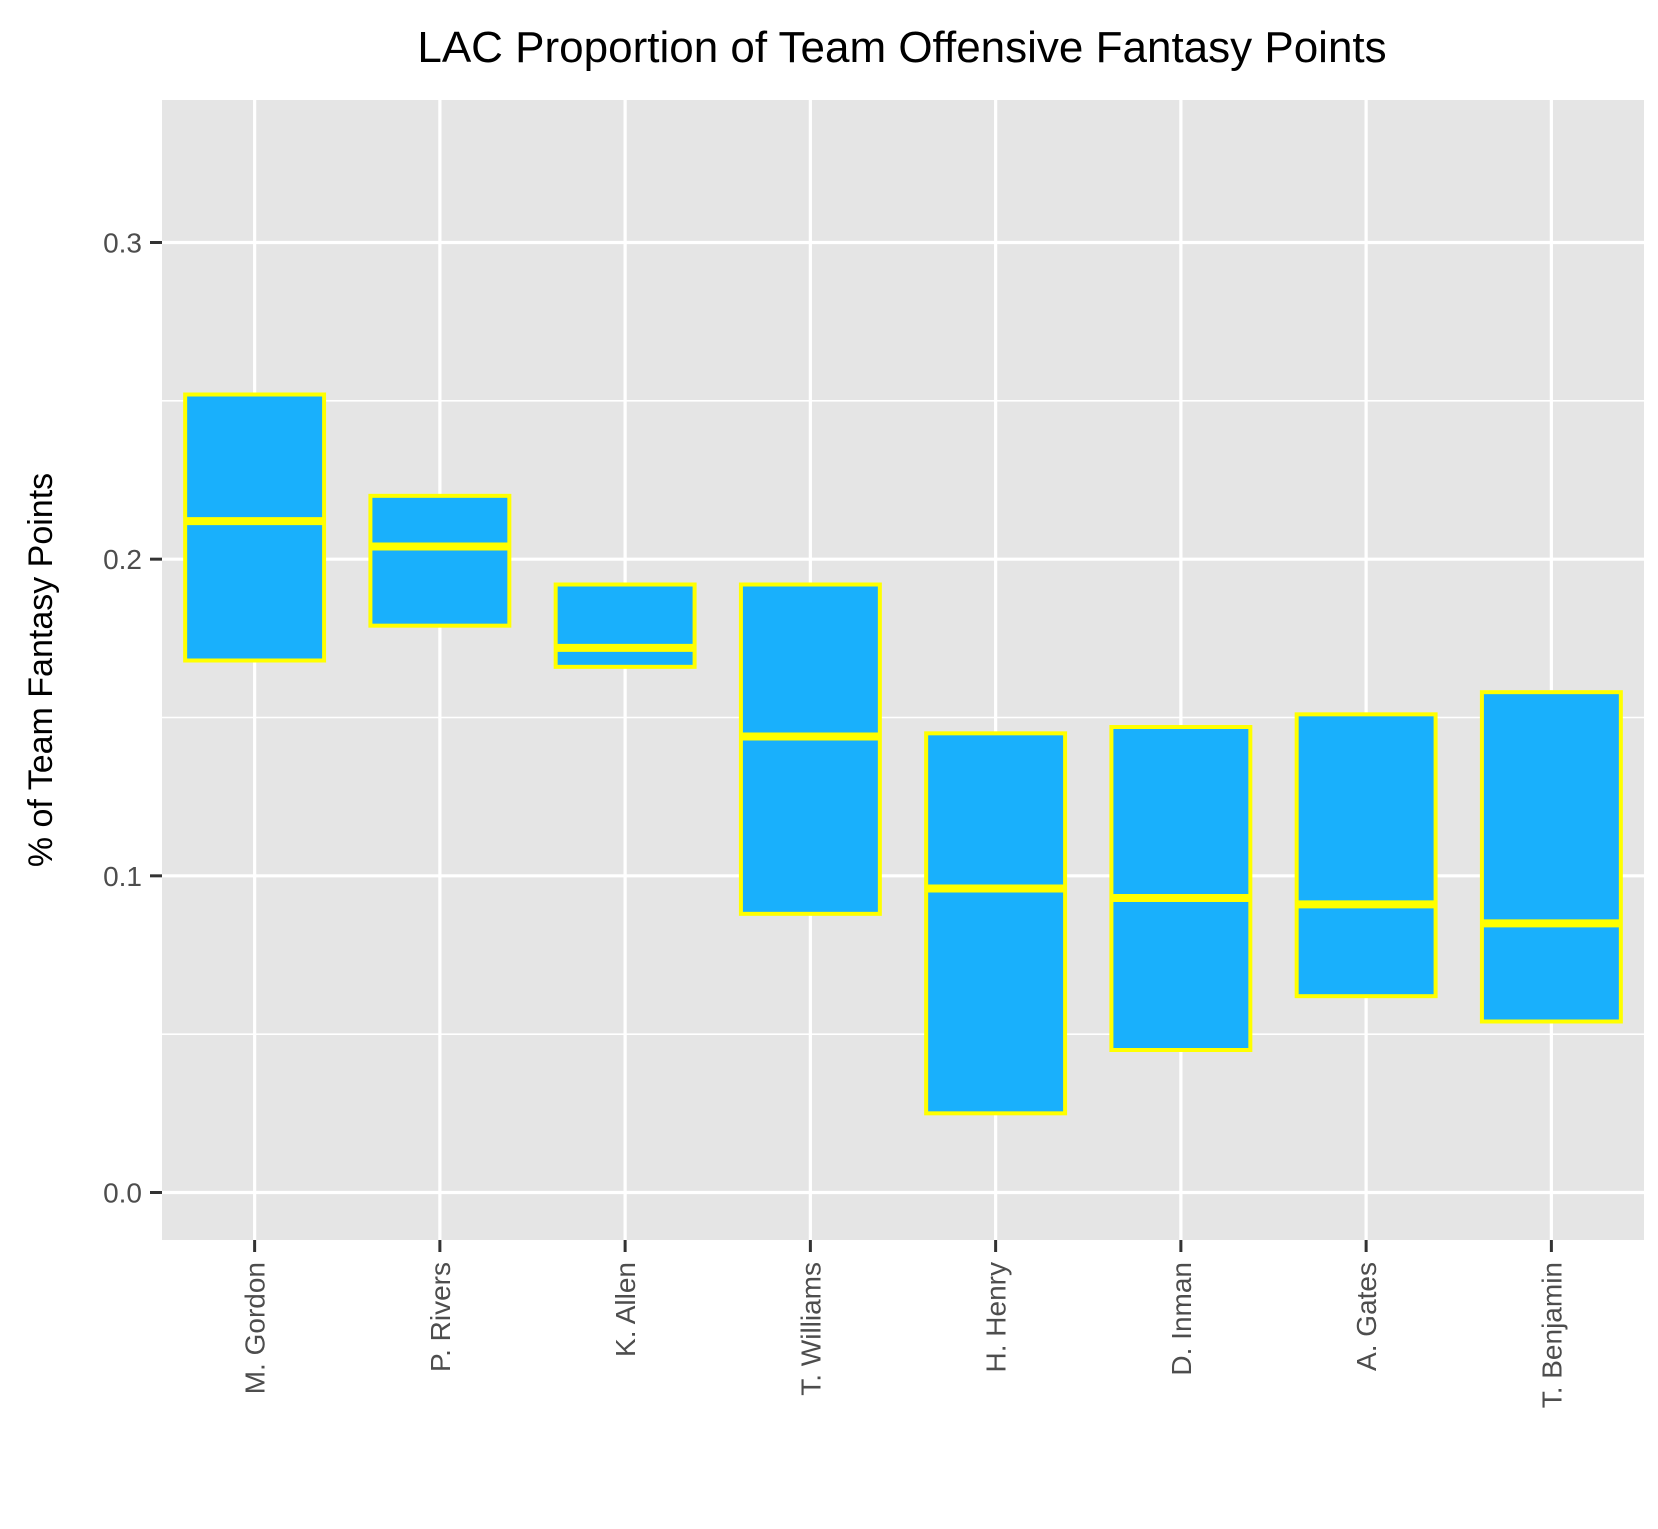  Describe the element at coordinates (132, 718) in the screenshot. I see `y-axis: 0.0 0.1 0.2 0.3` at that location.